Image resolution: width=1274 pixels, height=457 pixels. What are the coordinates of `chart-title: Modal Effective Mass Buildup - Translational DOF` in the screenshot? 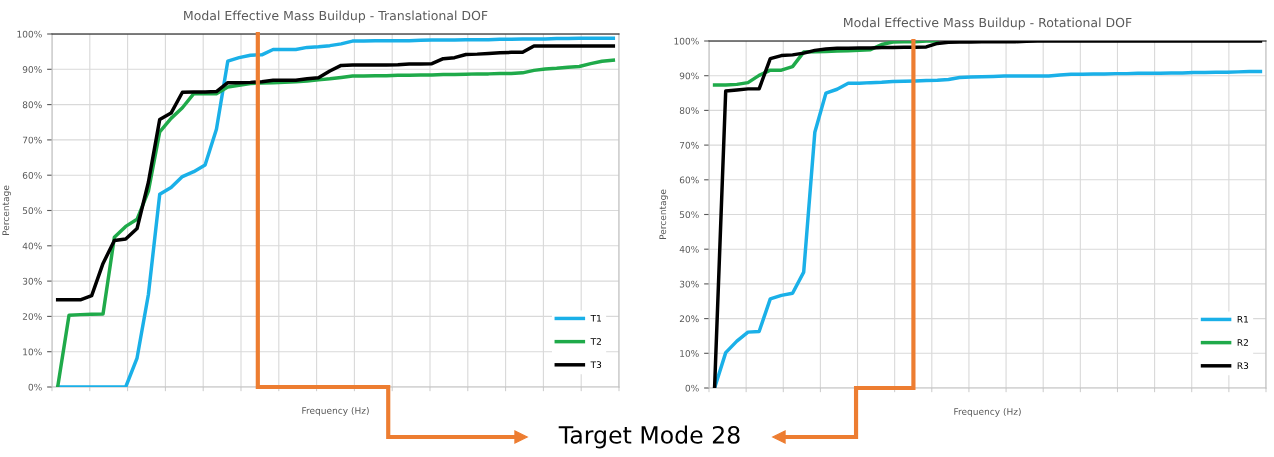 It's located at (336, 16).